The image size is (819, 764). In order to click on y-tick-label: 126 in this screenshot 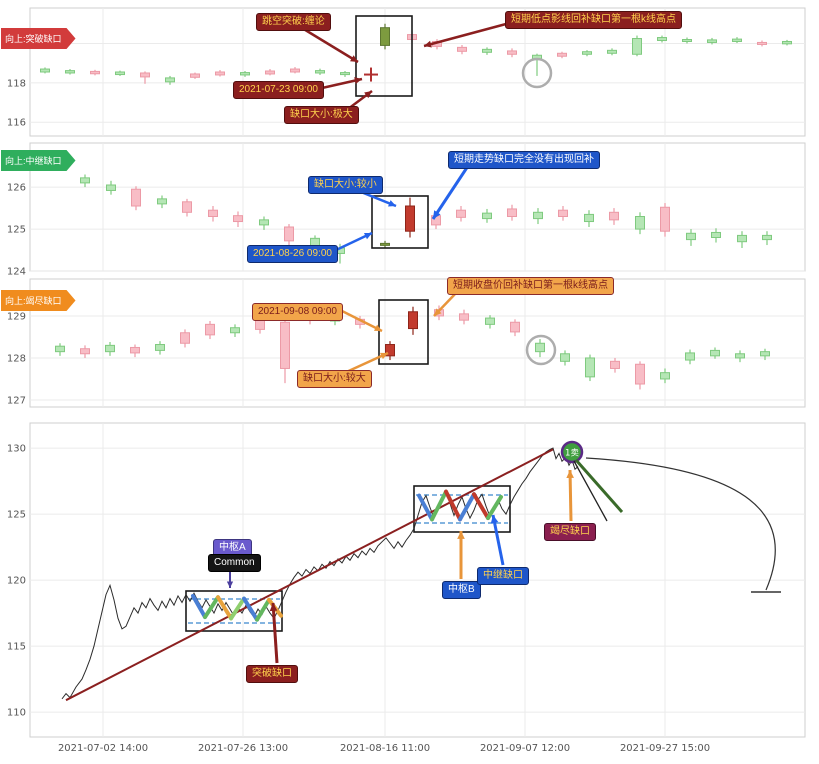, I will do `click(16, 188)`.